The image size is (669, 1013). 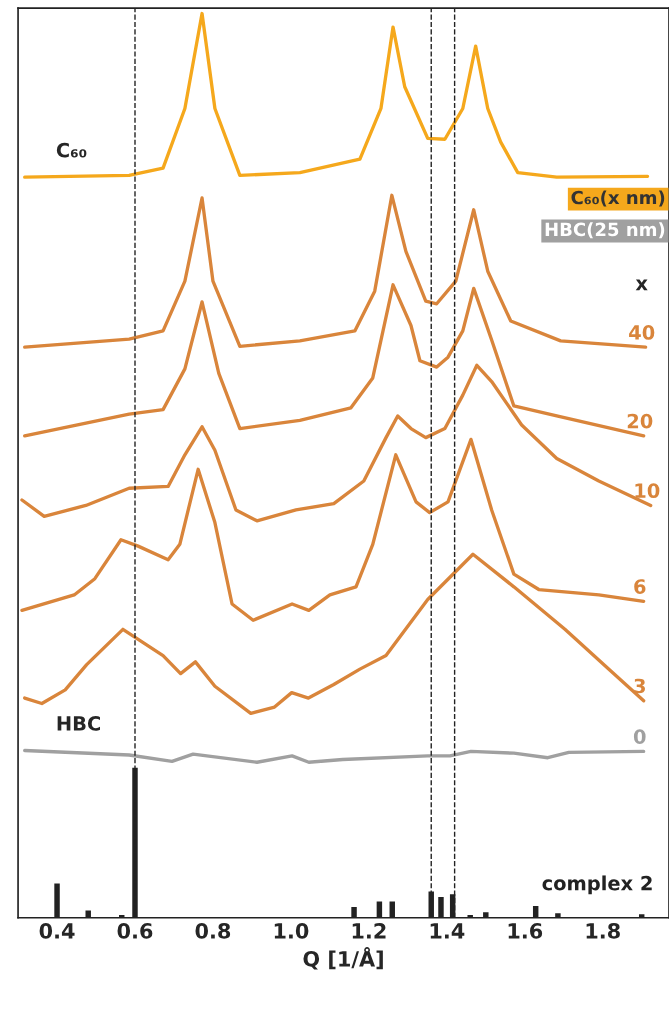 I want to click on series-label: 6, so click(x=640, y=586).